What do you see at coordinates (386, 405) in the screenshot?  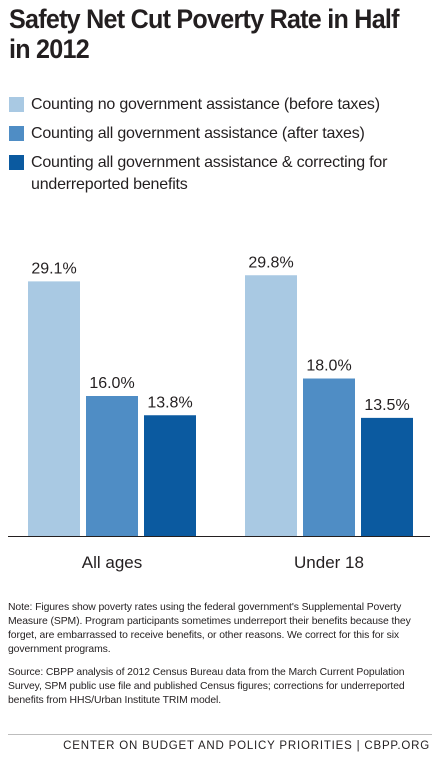 I see `data-label-under-18-series-2: 13.5%` at bounding box center [386, 405].